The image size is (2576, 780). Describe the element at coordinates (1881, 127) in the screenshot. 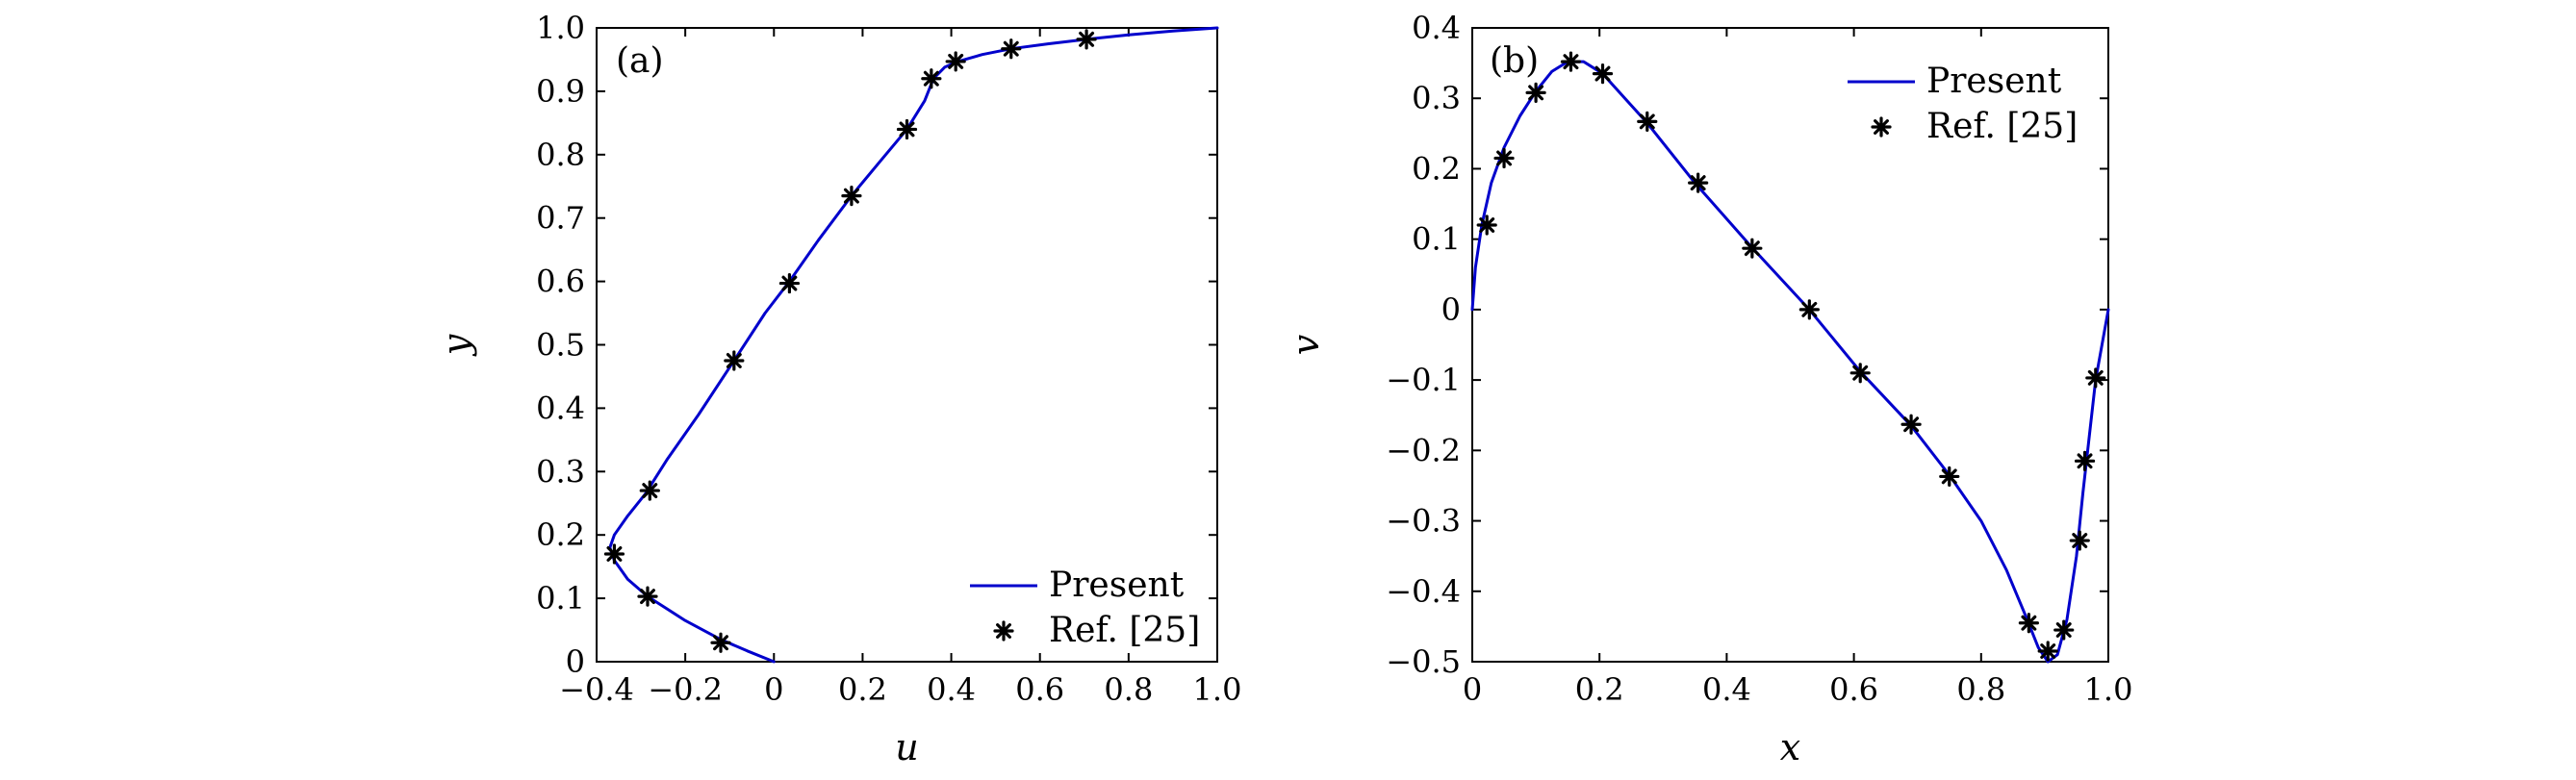

I see `panel-b-legend-marker-swatch` at that location.